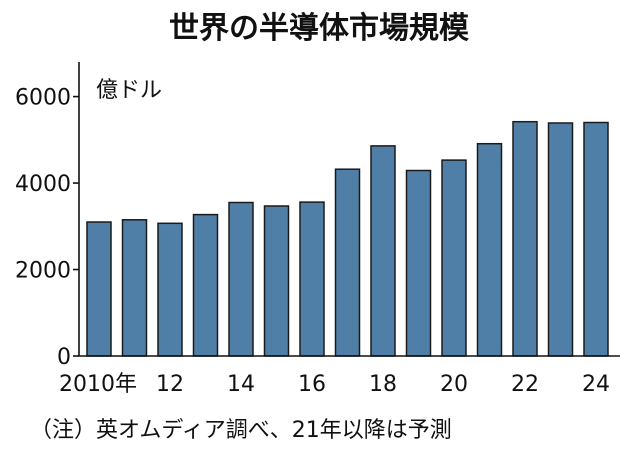 Image resolution: width=638 pixels, height=451 pixels. I want to click on x-tick-label-3: 16, so click(312, 384).